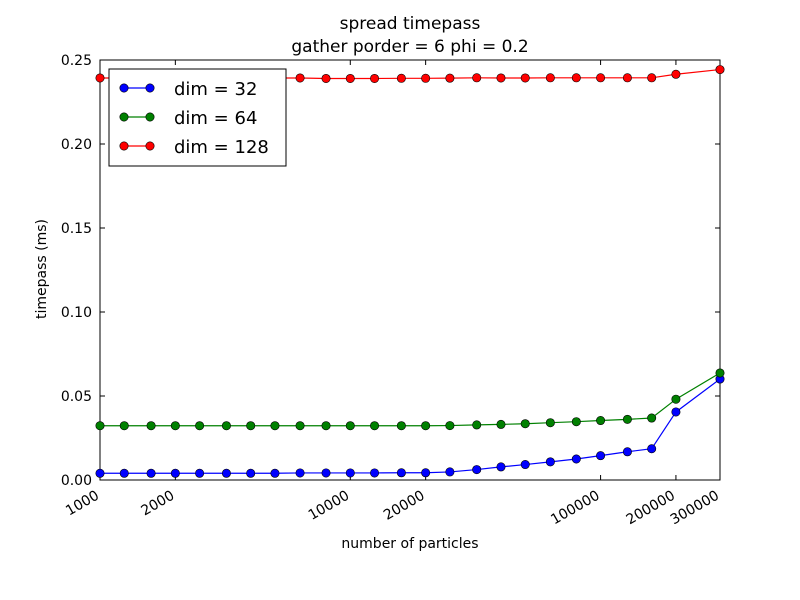  What do you see at coordinates (329, 506) in the screenshot?
I see `x-tick-label: 10000` at bounding box center [329, 506].